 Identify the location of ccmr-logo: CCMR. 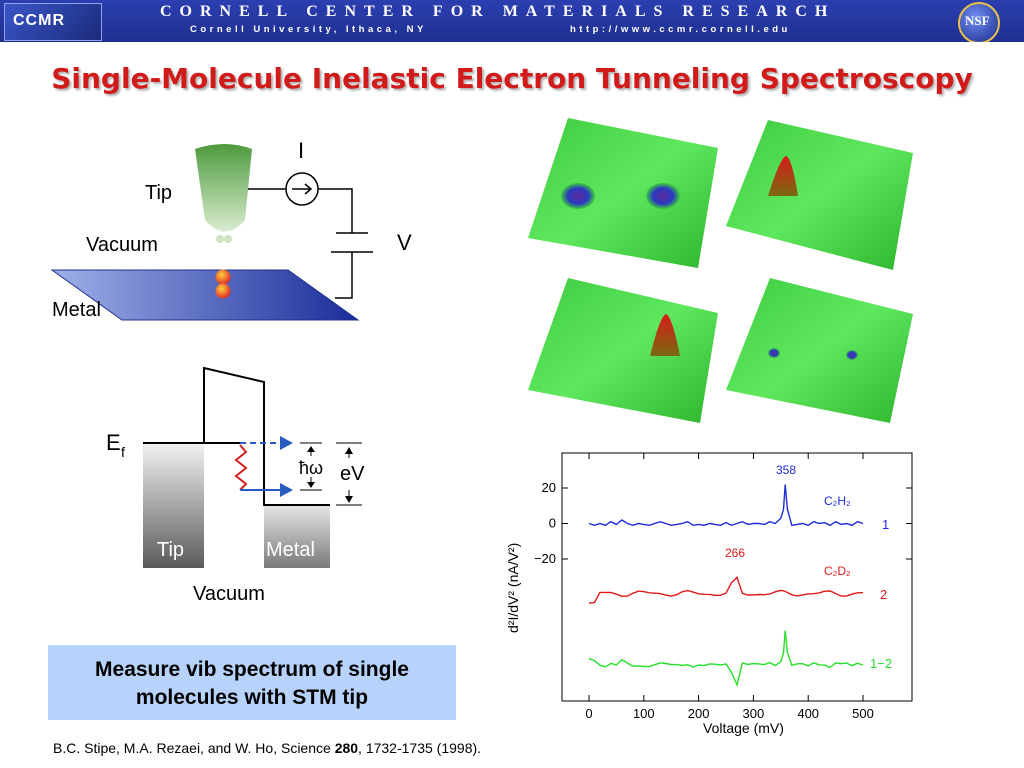
(53, 22).